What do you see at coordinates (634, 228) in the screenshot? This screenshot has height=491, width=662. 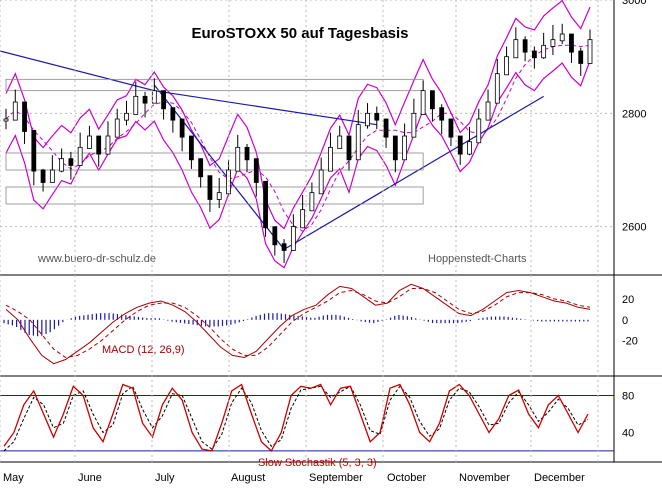 I see `price-tick-2600: 2600` at bounding box center [634, 228].